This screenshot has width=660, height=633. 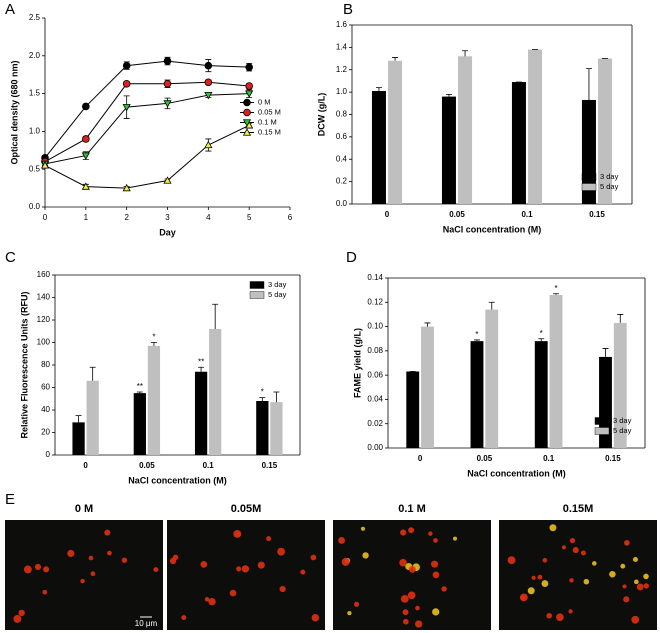 I want to click on y-tick-label: 160, so click(x=44, y=274).